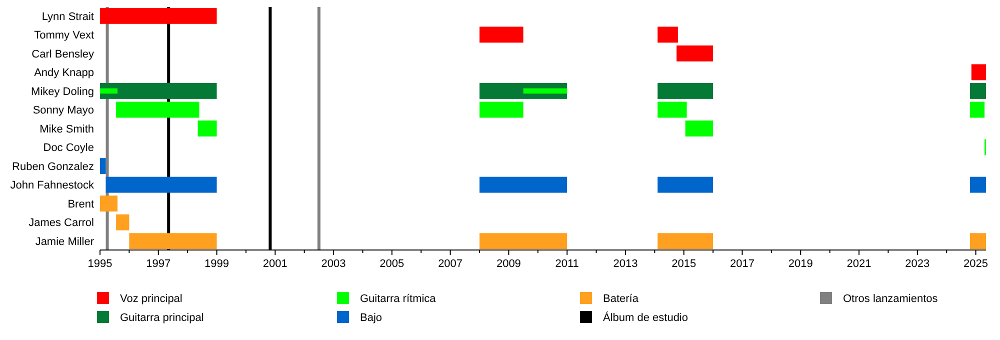  I want to click on legend-label: Otros lanzamientos, so click(890, 298).